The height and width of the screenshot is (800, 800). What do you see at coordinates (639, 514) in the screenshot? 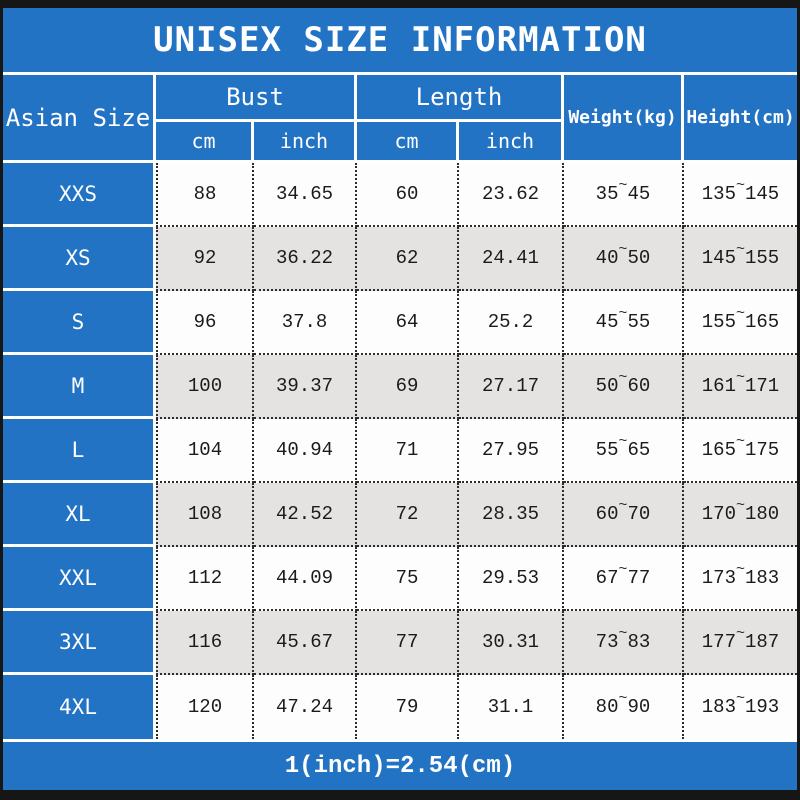
I see `weight-max: 70` at bounding box center [639, 514].